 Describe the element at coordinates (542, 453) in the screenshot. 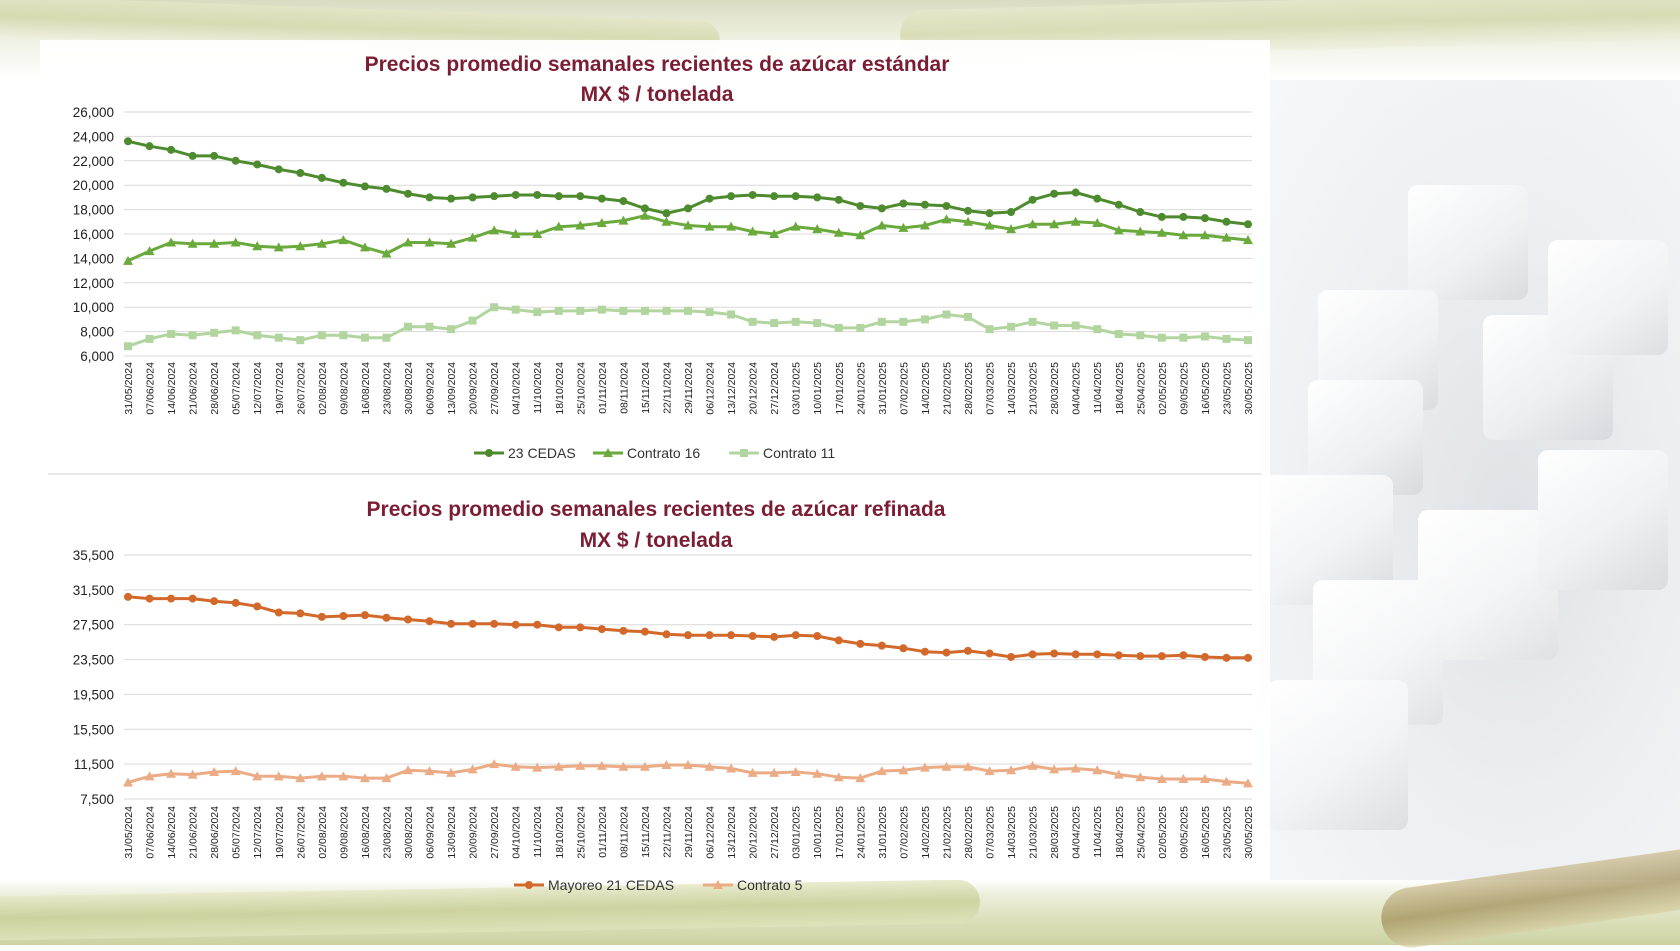

I see `legend-label: 23 CEDAS` at that location.